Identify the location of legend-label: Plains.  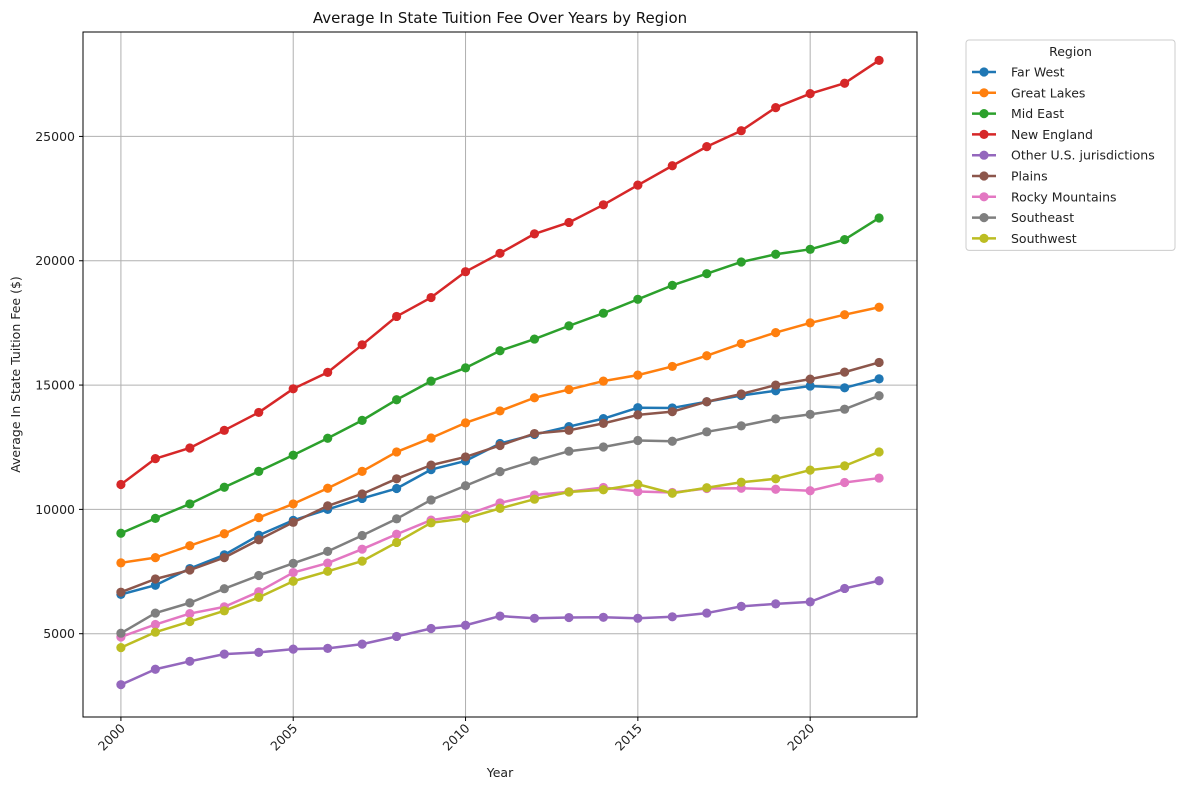
(1029, 176).